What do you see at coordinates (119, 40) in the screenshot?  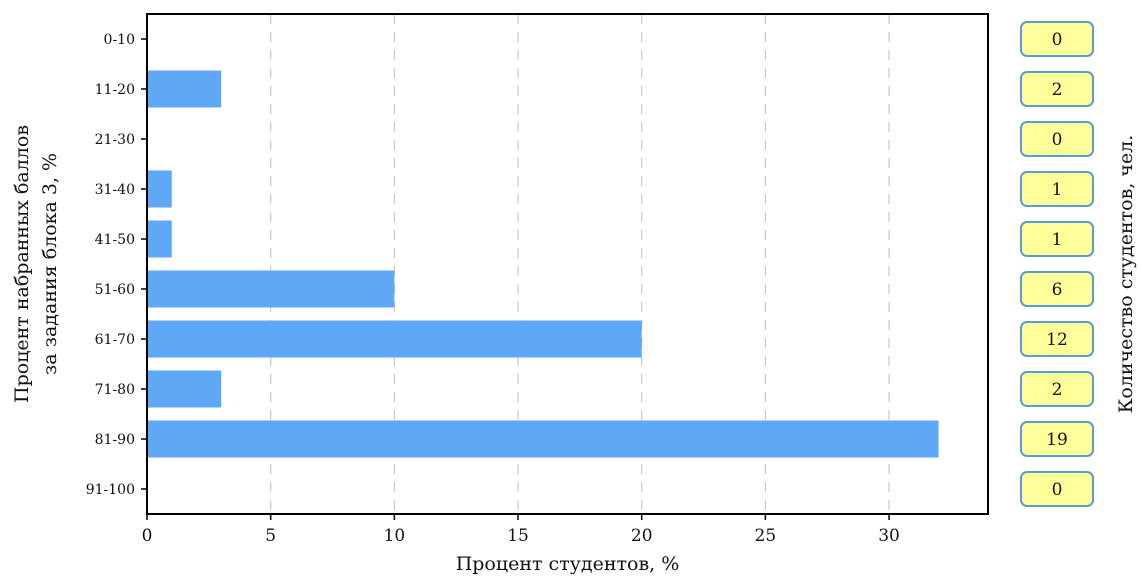 I see `y-tick-label: 0-10` at bounding box center [119, 40].